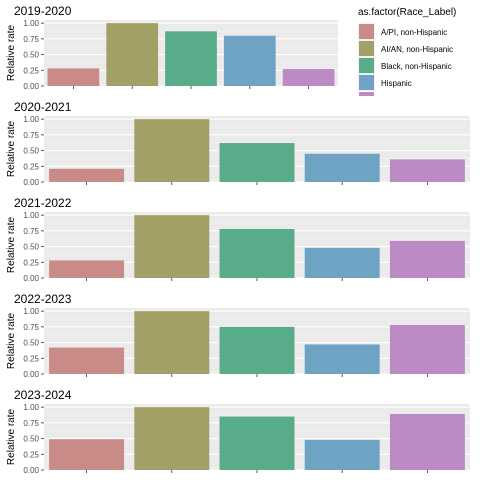 The image size is (480, 480). I want to click on panel-title: 2020-2021, so click(43, 107).